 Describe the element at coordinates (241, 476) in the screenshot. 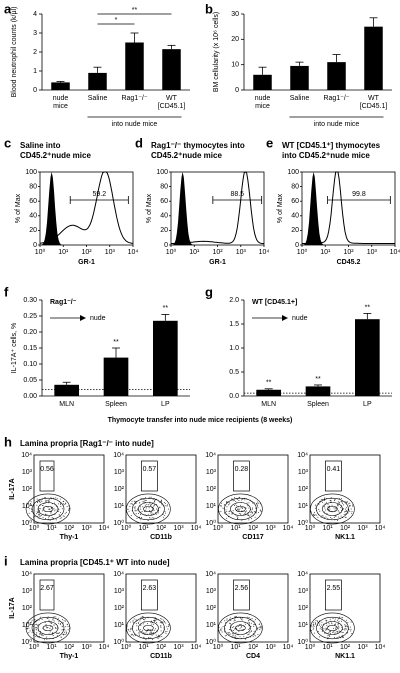

I see `gate` at that location.